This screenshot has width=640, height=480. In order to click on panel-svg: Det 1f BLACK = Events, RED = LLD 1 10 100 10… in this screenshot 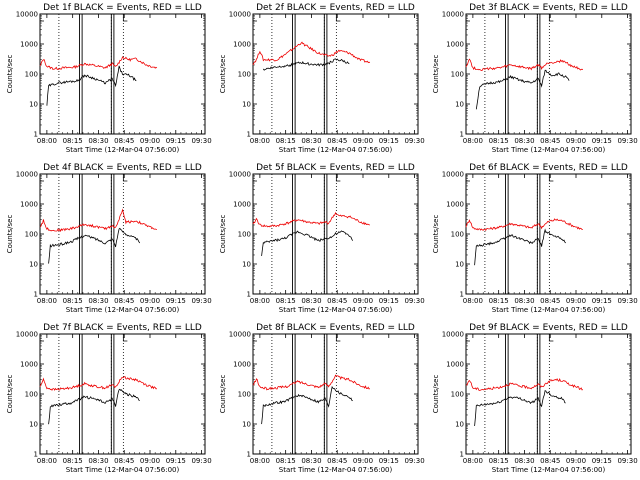, I will do `click(109, 78)`.